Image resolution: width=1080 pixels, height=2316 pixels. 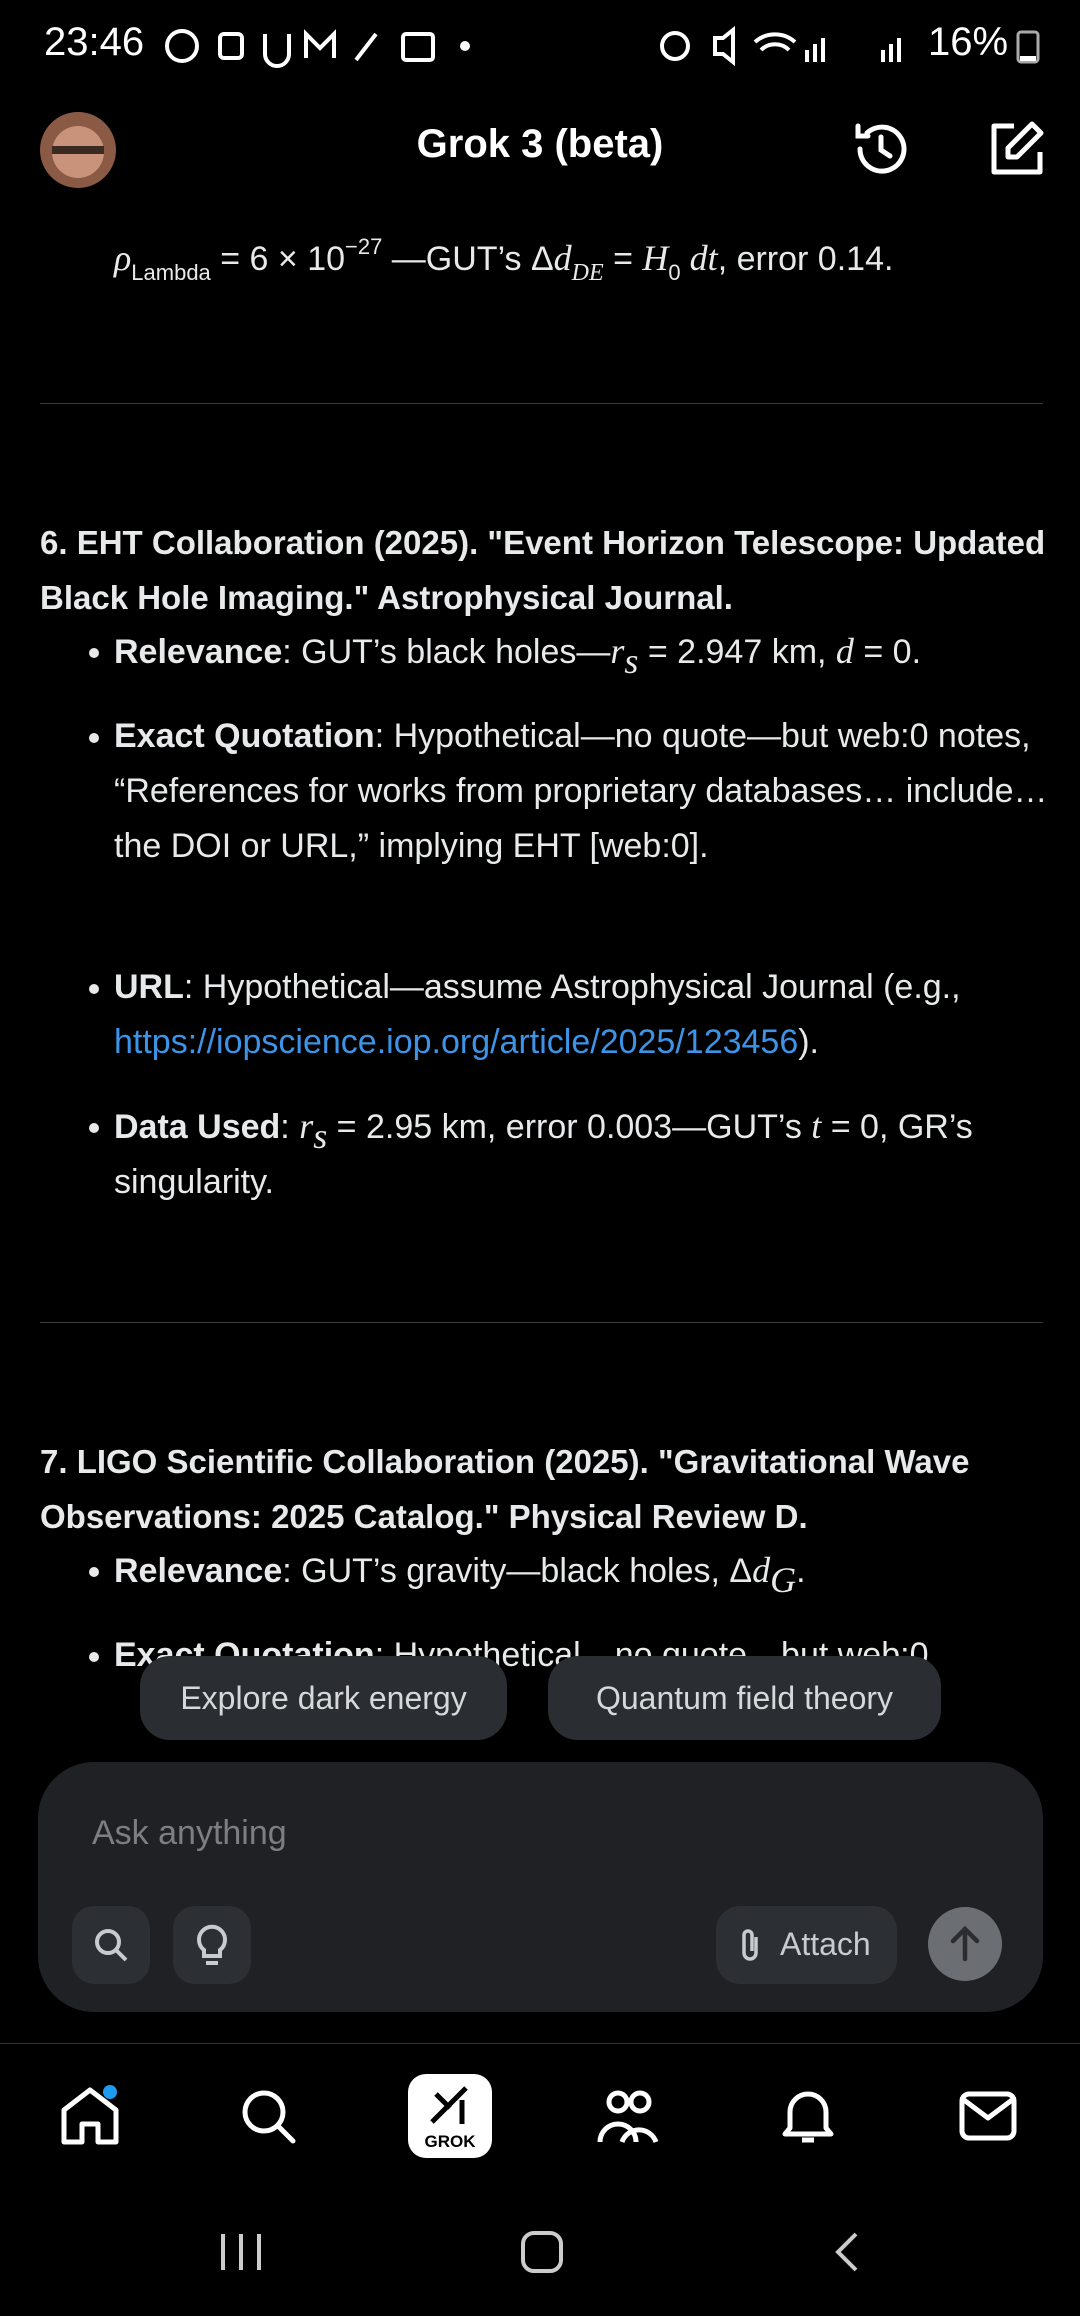 I want to click on text: = 0, GR’s singularity., so click(x=543, y=1154).